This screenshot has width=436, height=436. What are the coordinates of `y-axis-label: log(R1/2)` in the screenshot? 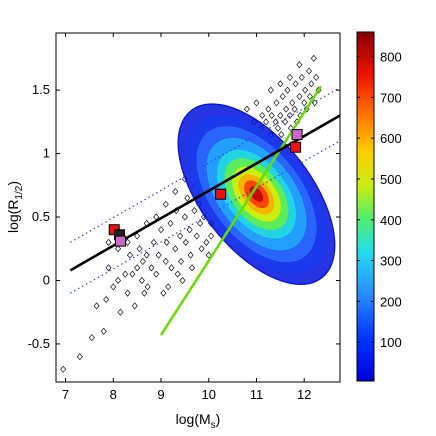 It's located at (15, 207).